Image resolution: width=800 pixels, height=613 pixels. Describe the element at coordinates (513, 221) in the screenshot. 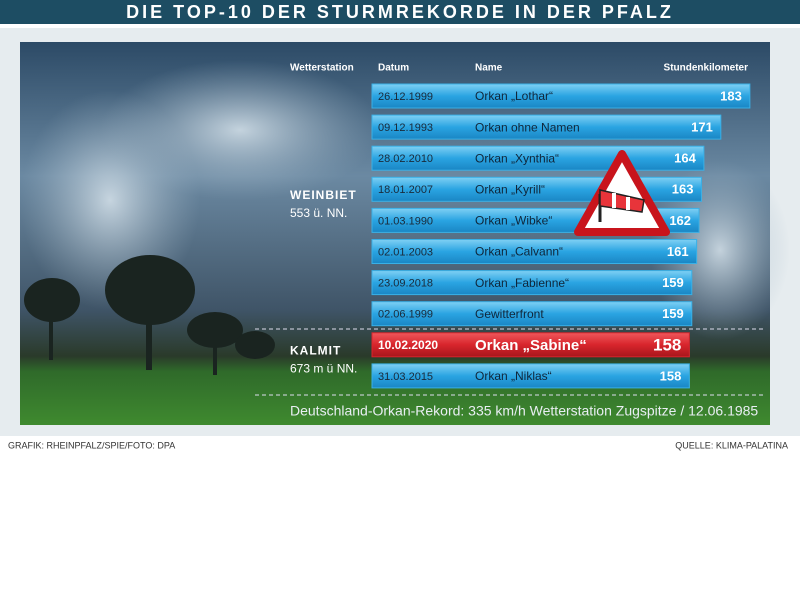

I see `name: Orkan „Wibke“` at that location.